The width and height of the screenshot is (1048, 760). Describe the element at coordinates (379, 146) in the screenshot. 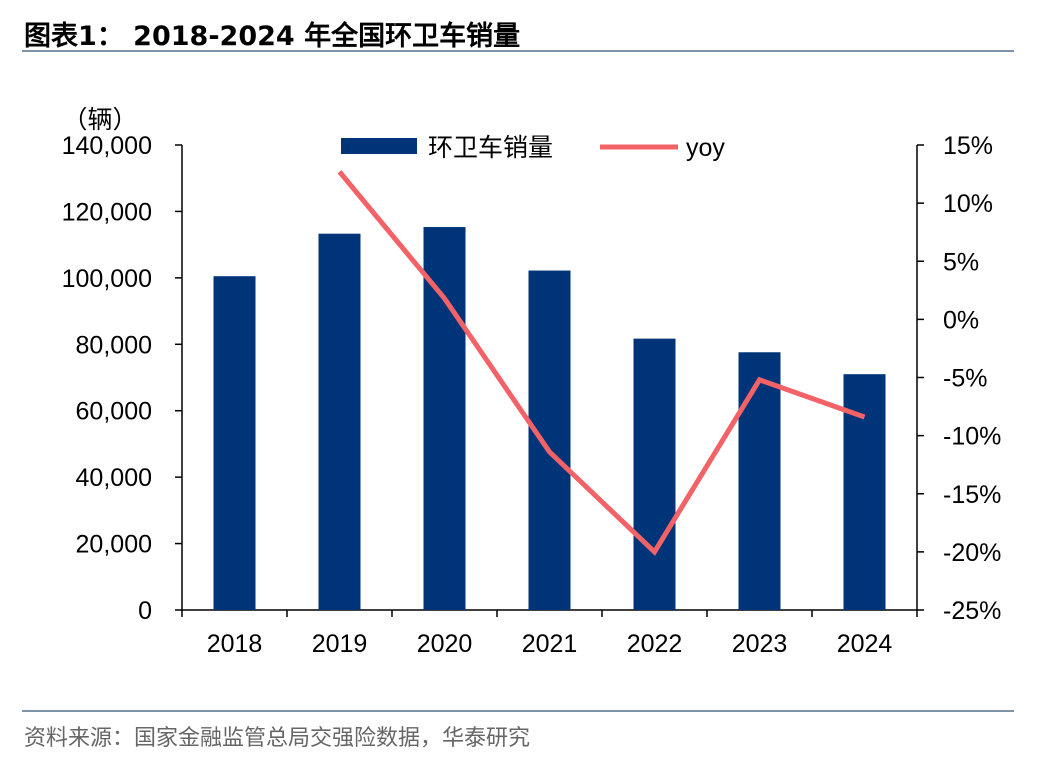

I see `legend-bar-swatch` at that location.